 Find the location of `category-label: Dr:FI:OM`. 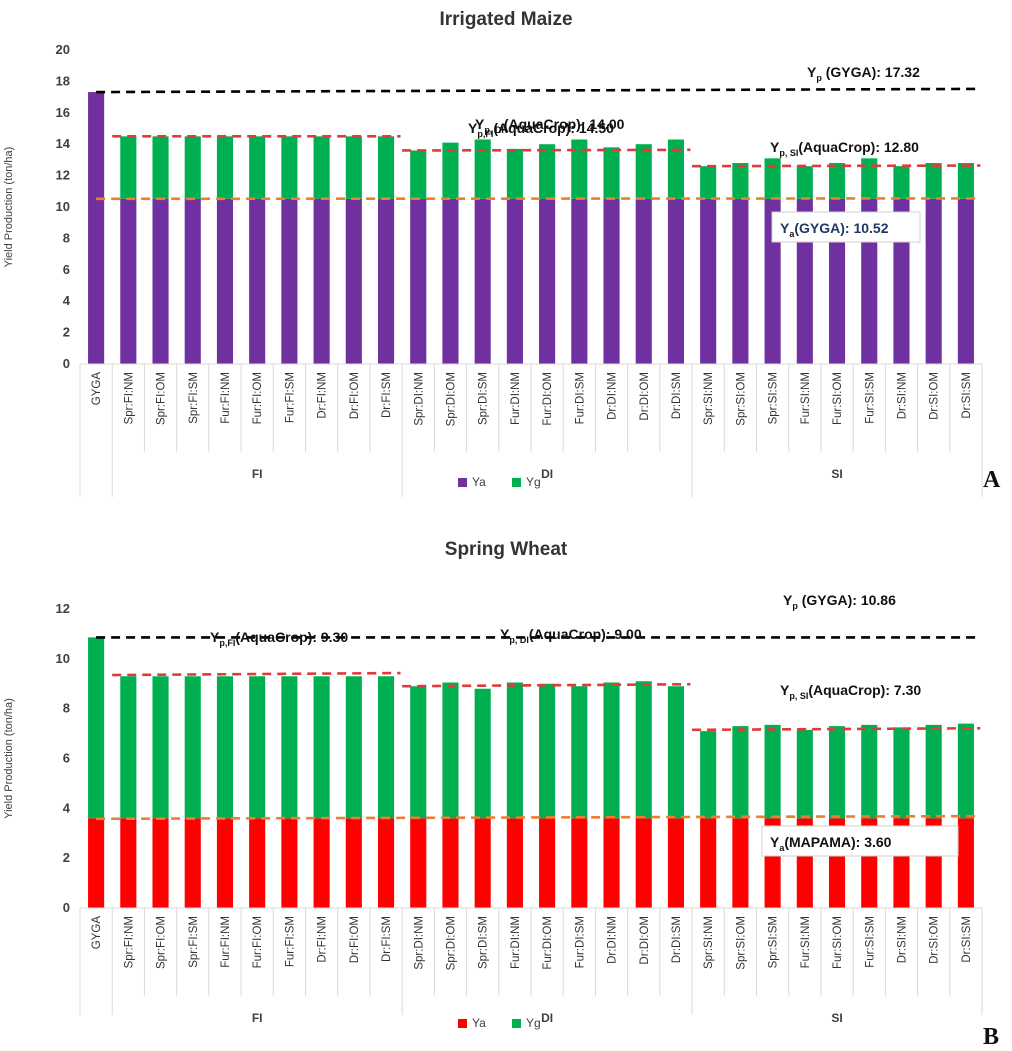

category-label: Dr:FI:OM is located at coordinates (355, 939).